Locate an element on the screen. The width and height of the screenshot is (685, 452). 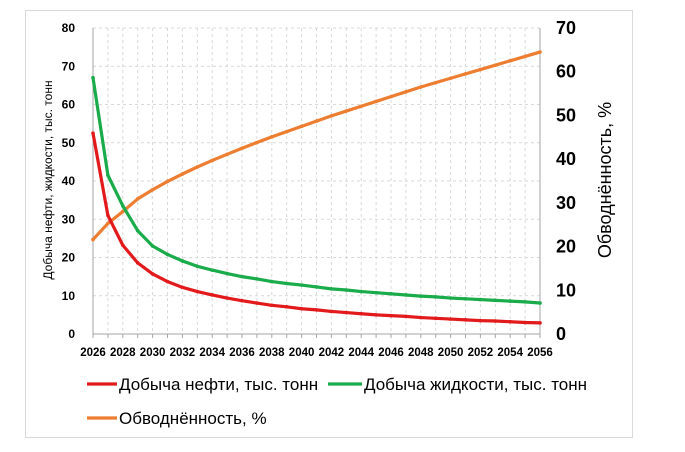
y2-tick-label: 50 is located at coordinates (566, 115).